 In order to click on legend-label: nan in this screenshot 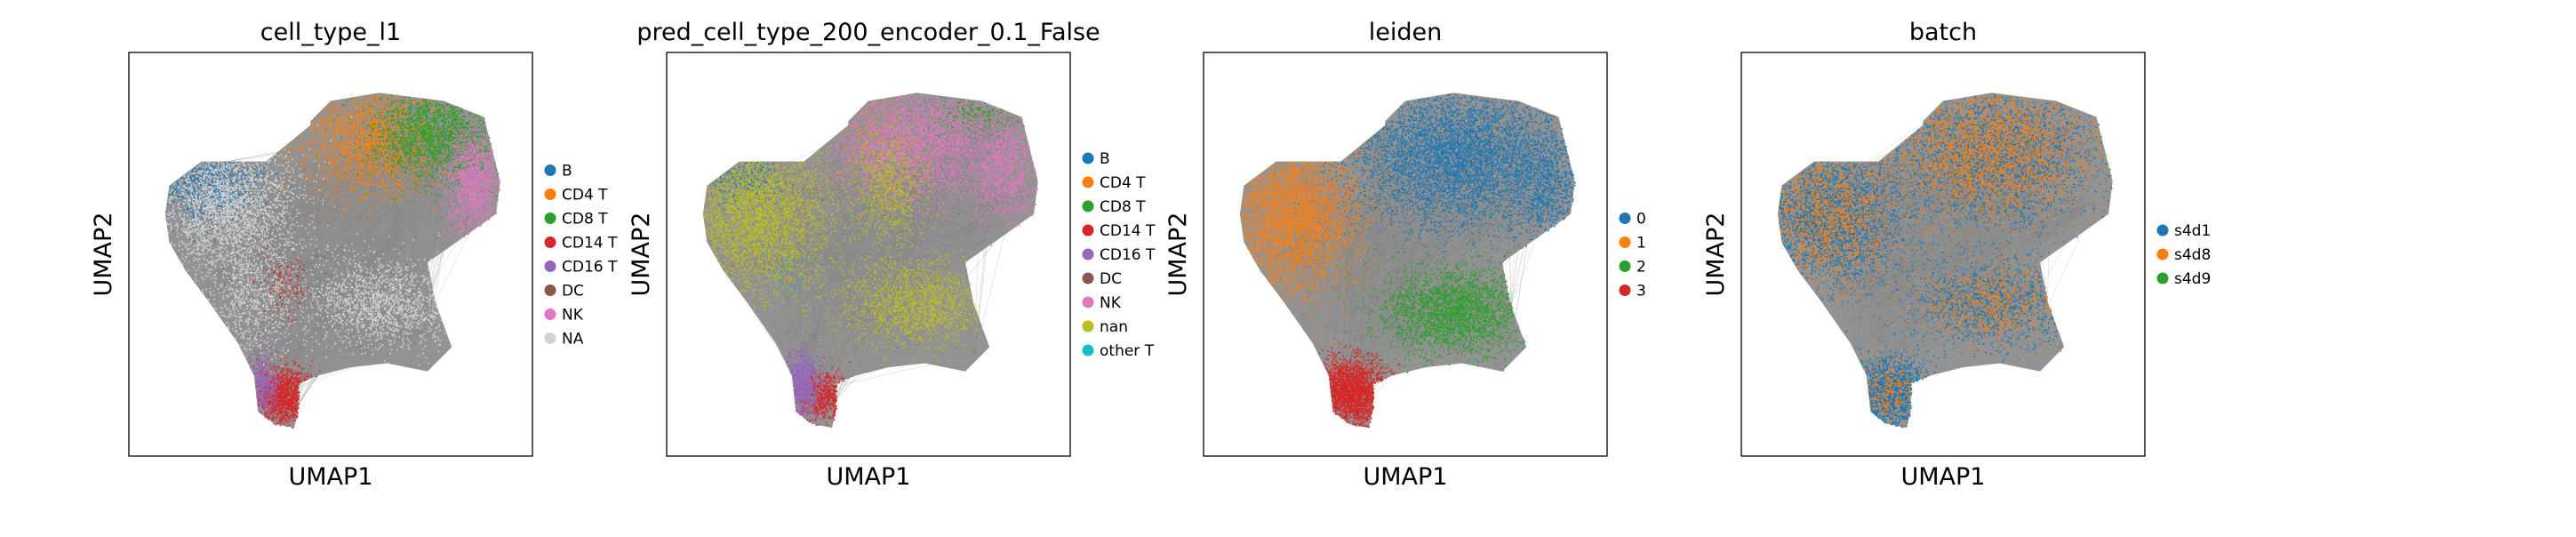, I will do `click(1114, 327)`.